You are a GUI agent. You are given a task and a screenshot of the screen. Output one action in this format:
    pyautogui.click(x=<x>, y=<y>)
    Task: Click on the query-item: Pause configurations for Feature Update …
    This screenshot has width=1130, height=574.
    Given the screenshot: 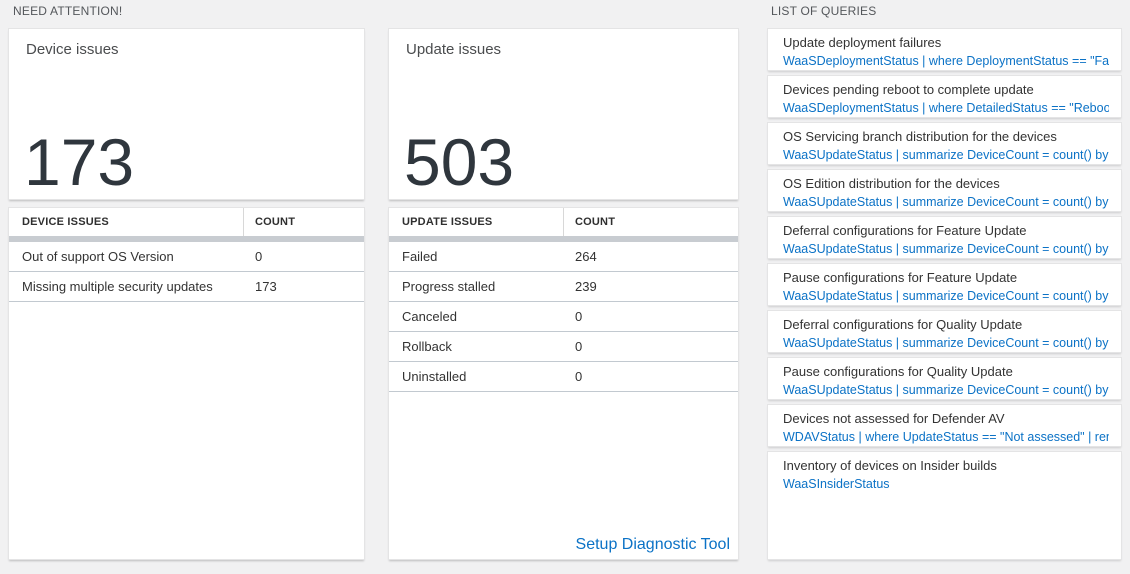 What is the action you would take?
    pyautogui.click(x=944, y=284)
    